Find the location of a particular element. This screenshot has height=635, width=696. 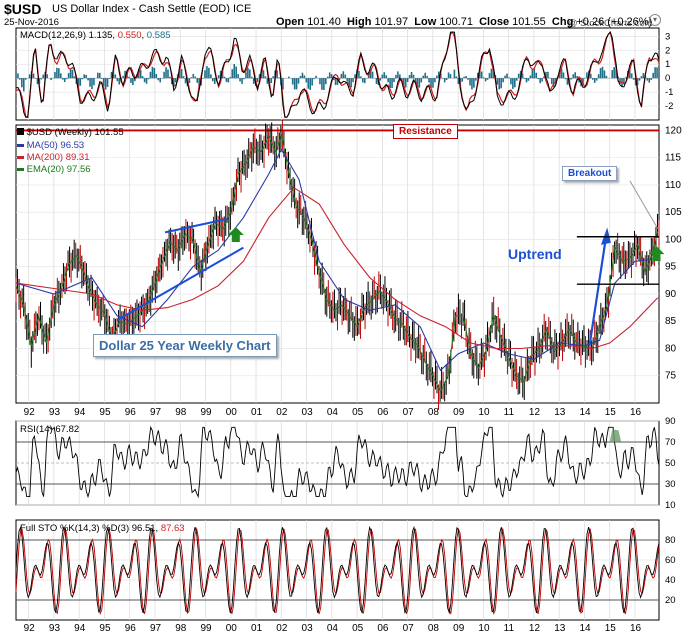

x-tick-label: 03 is located at coordinates (308, 412).